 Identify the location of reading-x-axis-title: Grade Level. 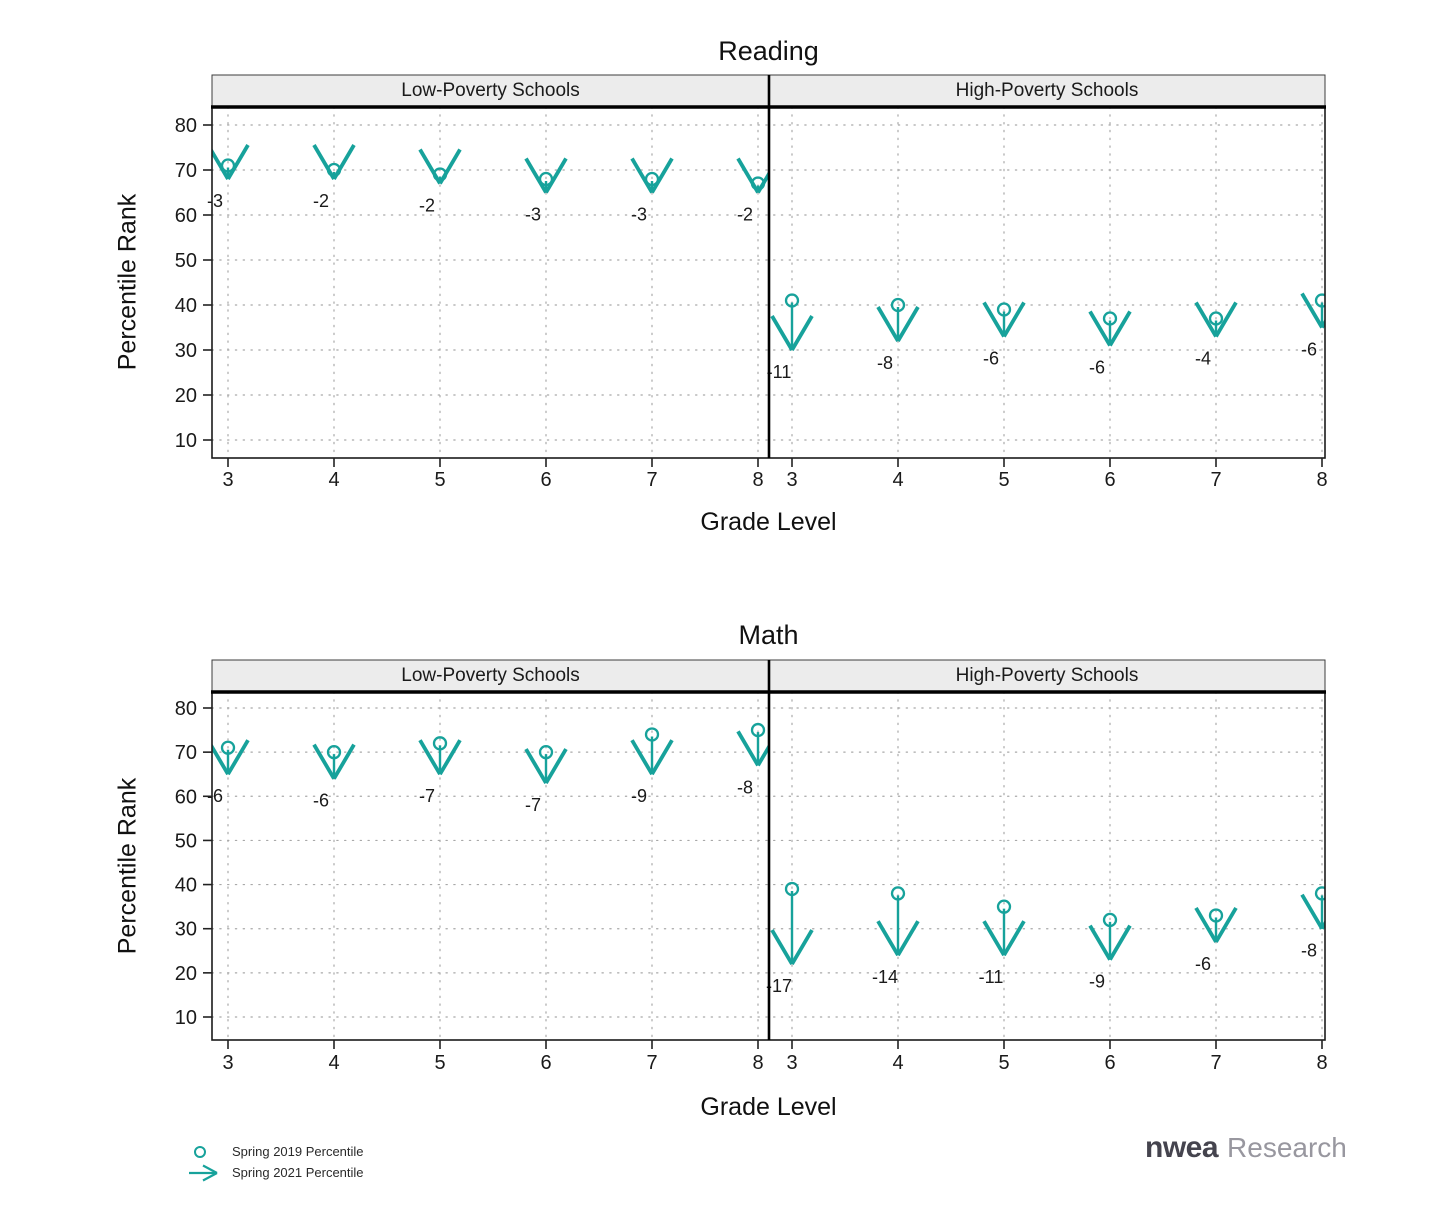
(768, 522).